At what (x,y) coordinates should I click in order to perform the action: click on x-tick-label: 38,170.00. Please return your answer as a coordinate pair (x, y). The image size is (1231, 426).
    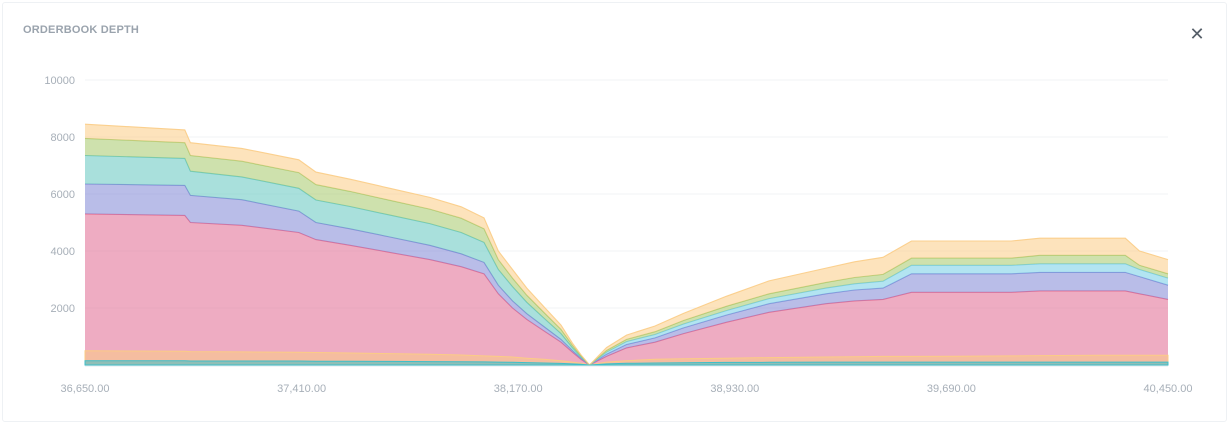
    Looking at the image, I should click on (518, 389).